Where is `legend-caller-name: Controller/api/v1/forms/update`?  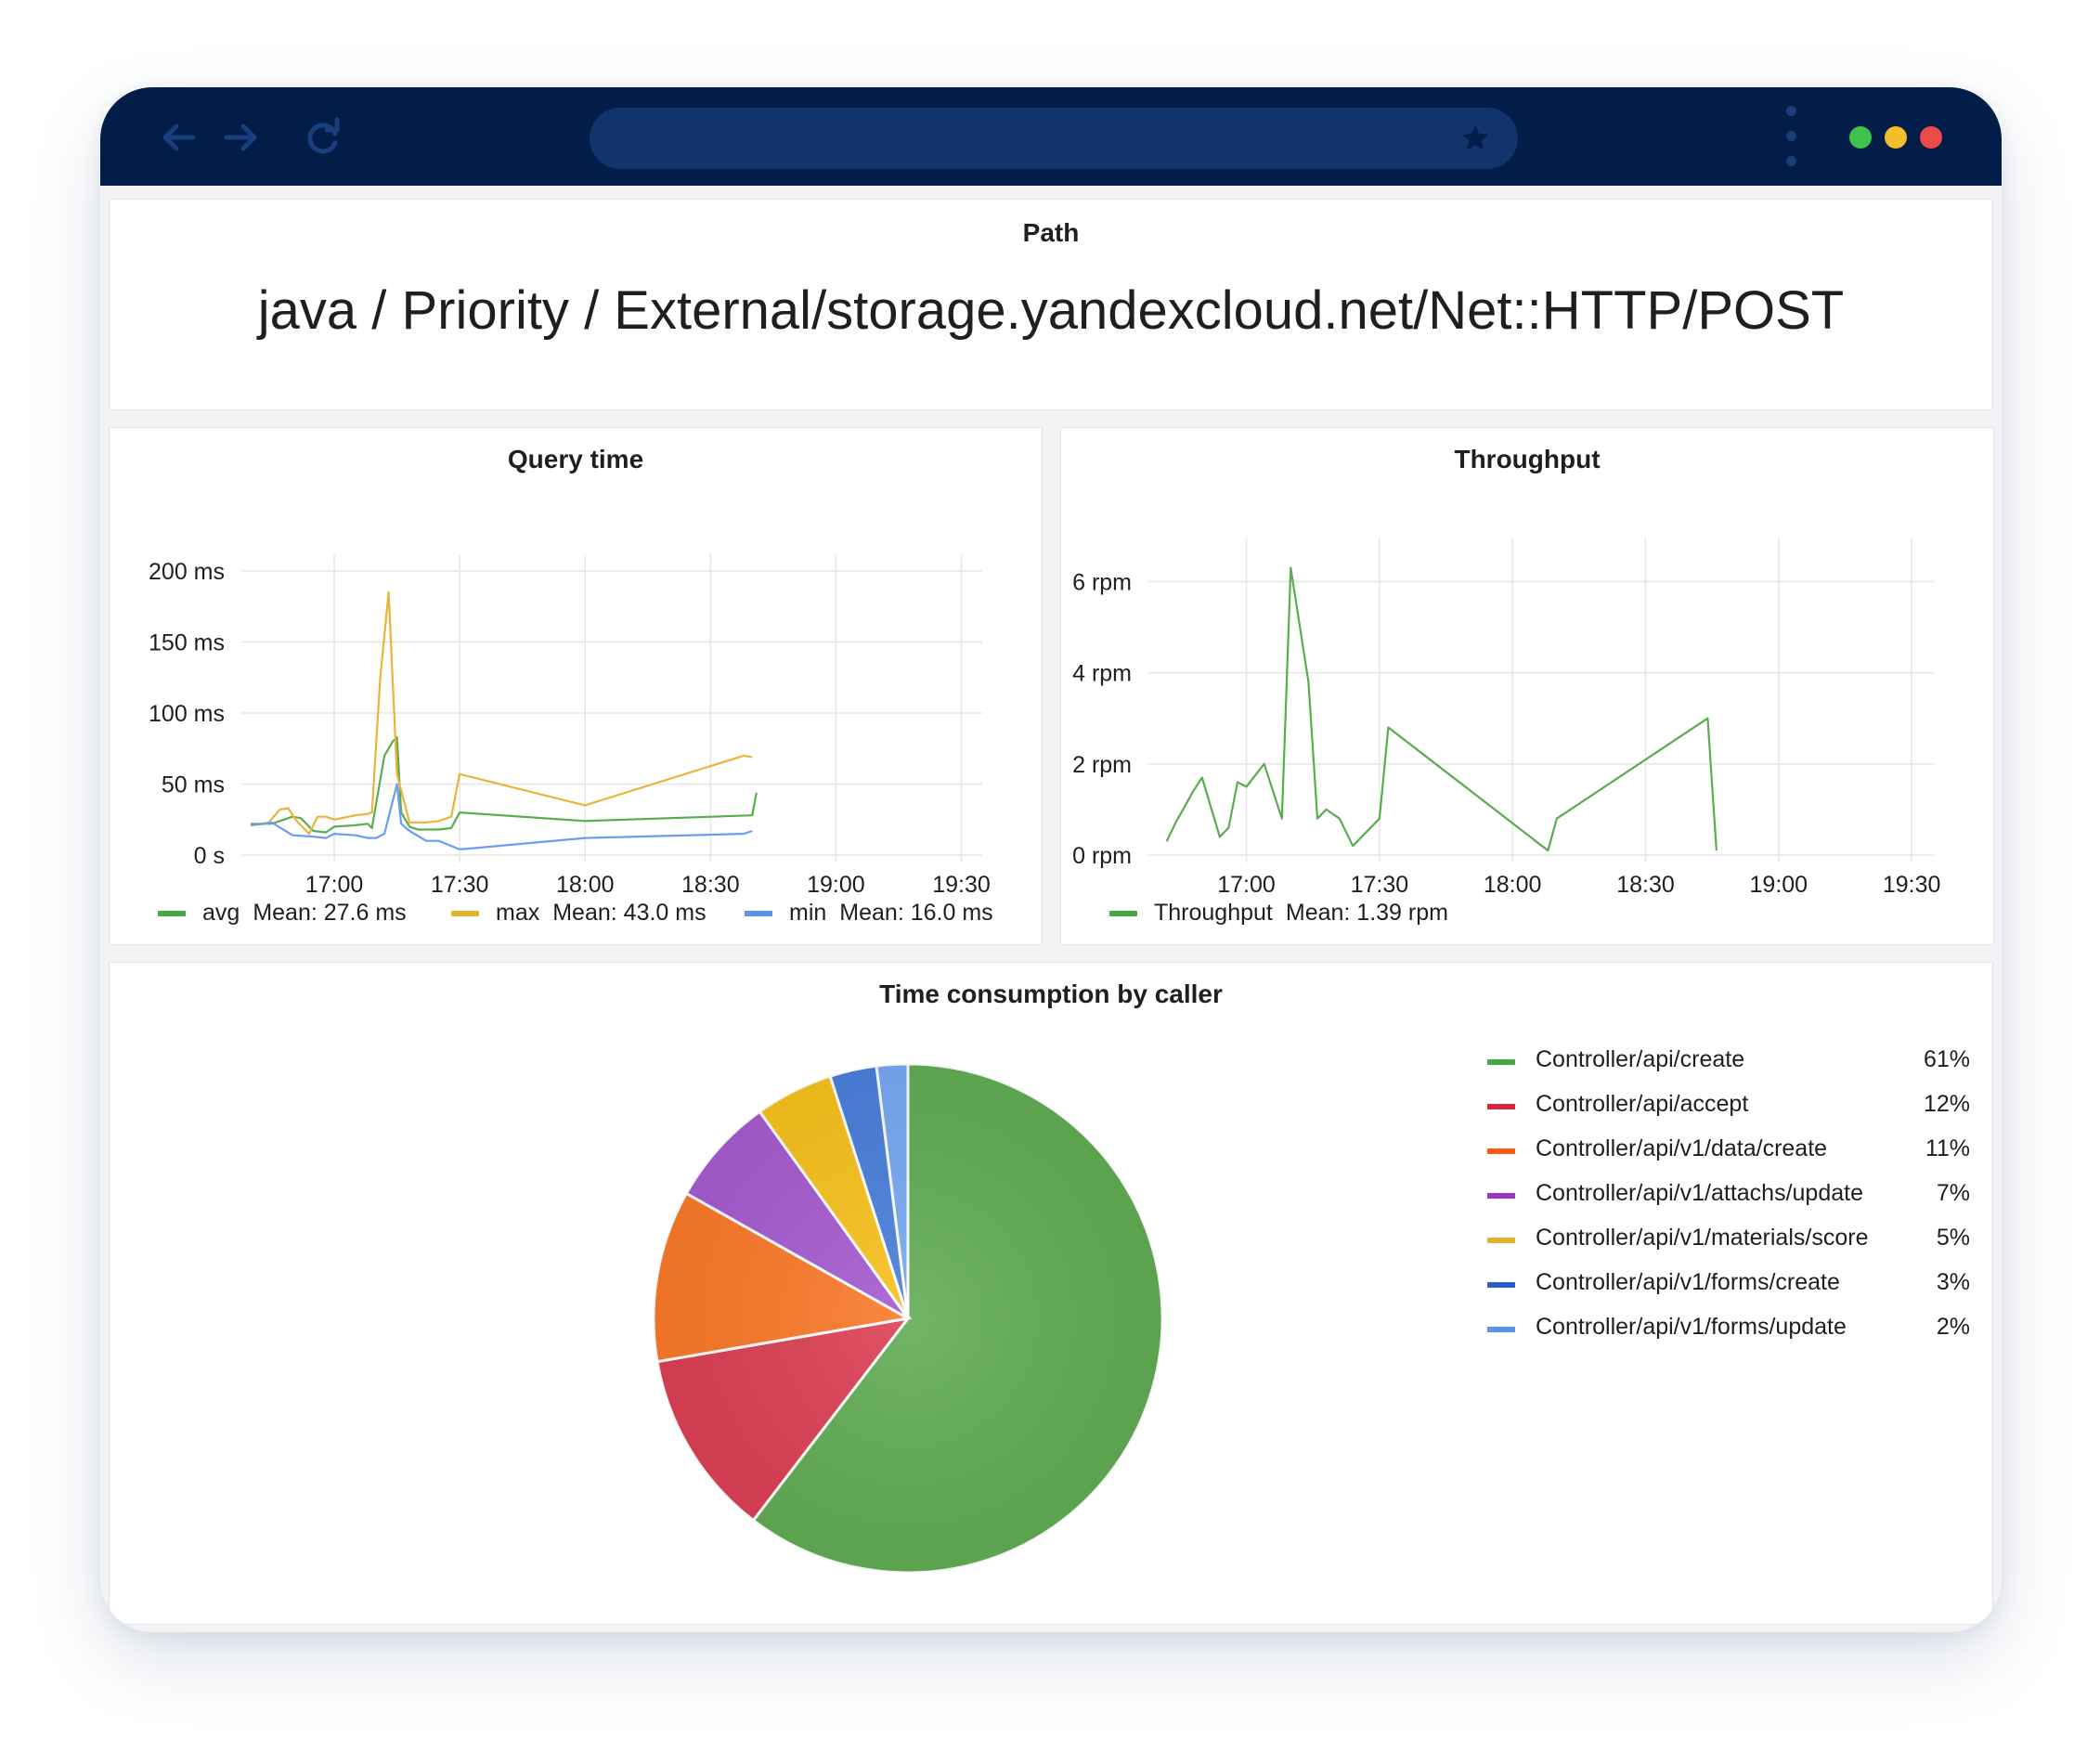 legend-caller-name: Controller/api/v1/forms/update is located at coordinates (1692, 1327).